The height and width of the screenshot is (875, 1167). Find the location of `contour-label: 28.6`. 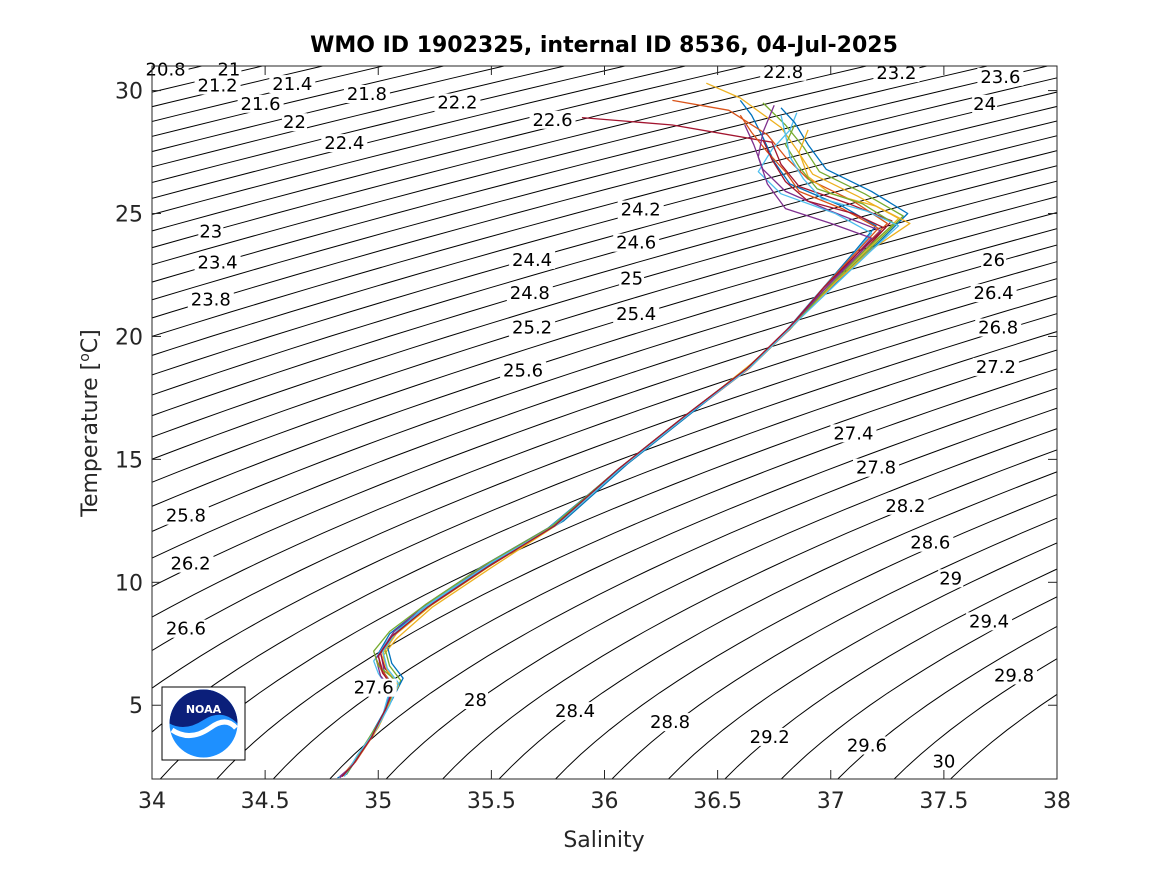

contour-label: 28.6 is located at coordinates (930, 543).